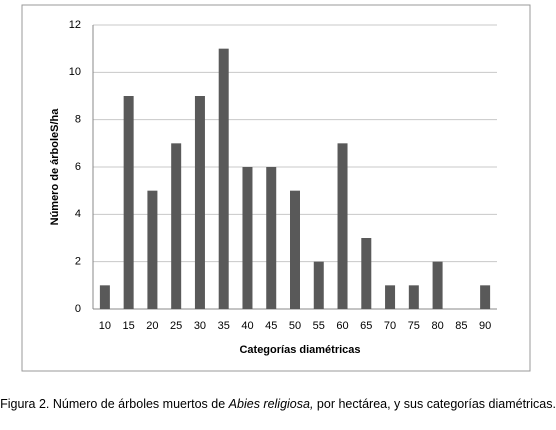 The height and width of the screenshot is (430, 556). I want to click on x-tick-label: 55, so click(319, 326).